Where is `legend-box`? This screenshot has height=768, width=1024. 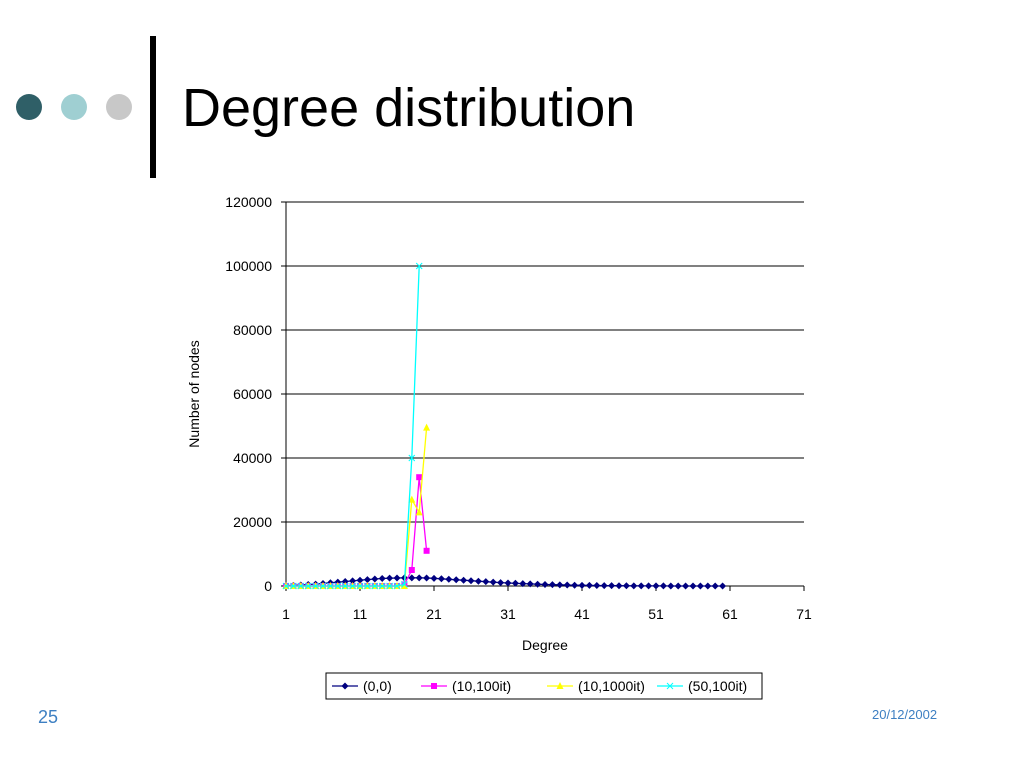 legend-box is located at coordinates (544, 686).